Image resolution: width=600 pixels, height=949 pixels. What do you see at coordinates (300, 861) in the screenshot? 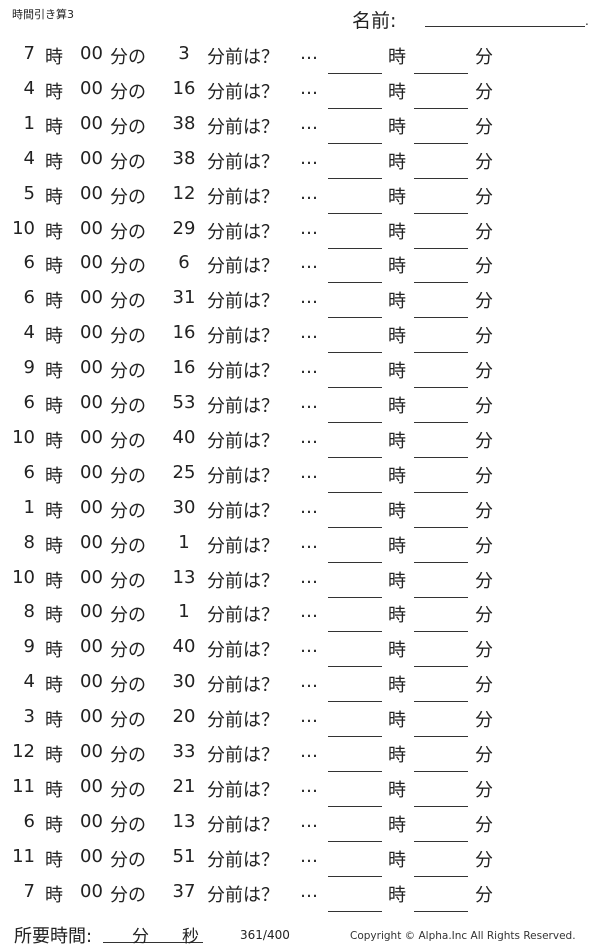
I see `problem-row: 11 時 00 分の 51 分前は？ … 時 分` at bounding box center [300, 861].